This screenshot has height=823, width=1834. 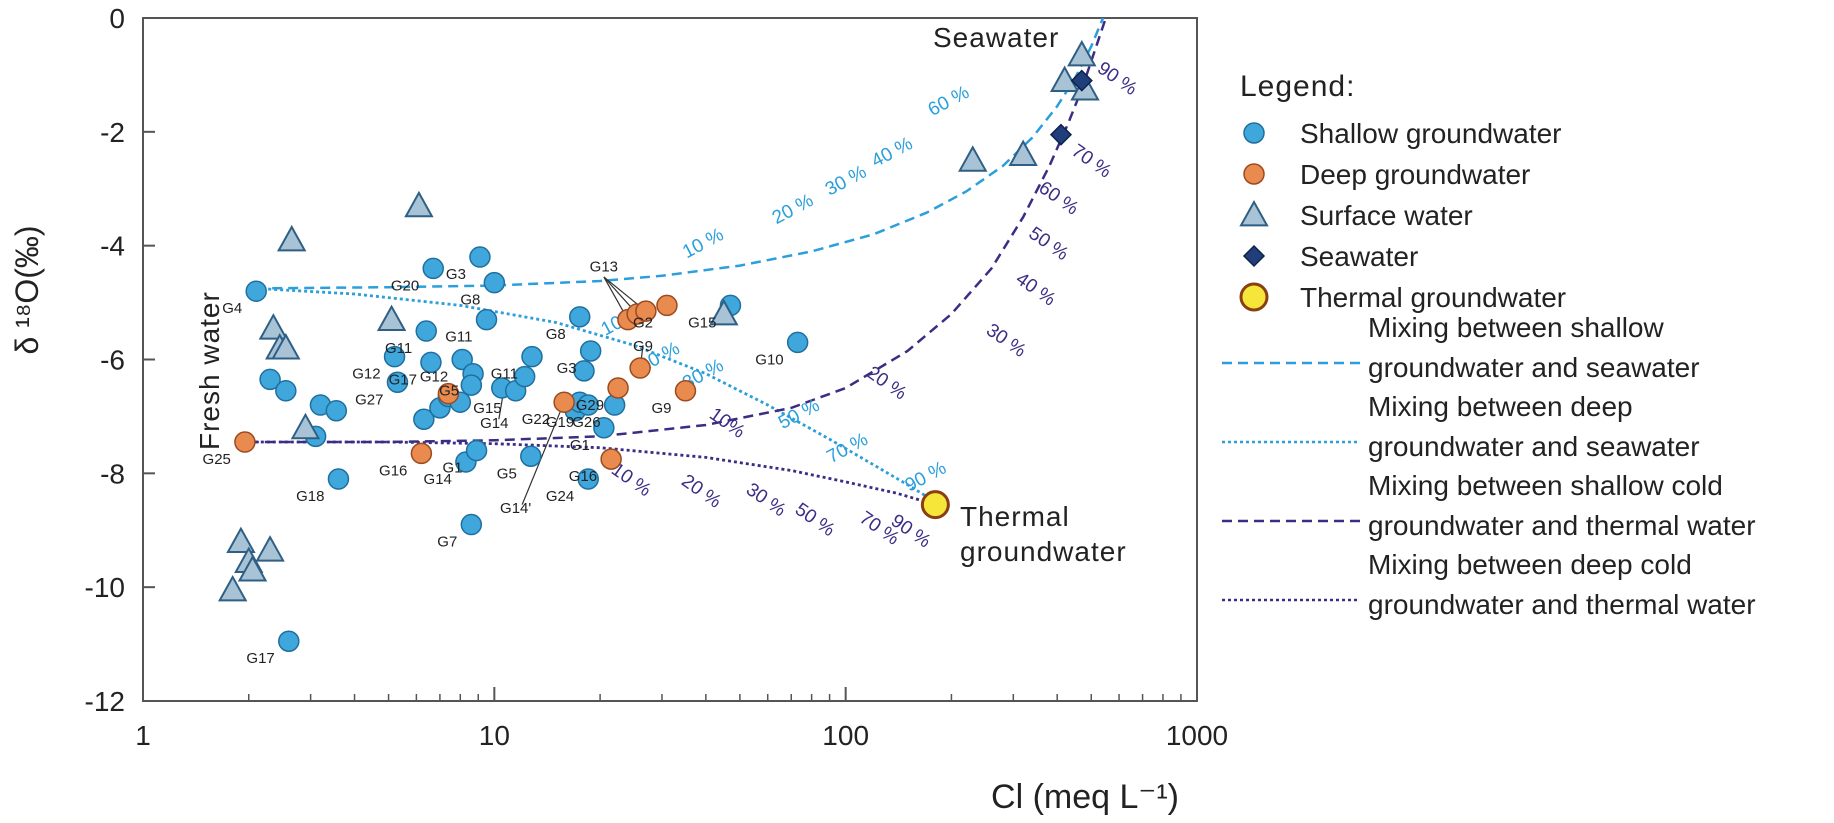 What do you see at coordinates (661, 408) in the screenshot?
I see `point-label: G9` at bounding box center [661, 408].